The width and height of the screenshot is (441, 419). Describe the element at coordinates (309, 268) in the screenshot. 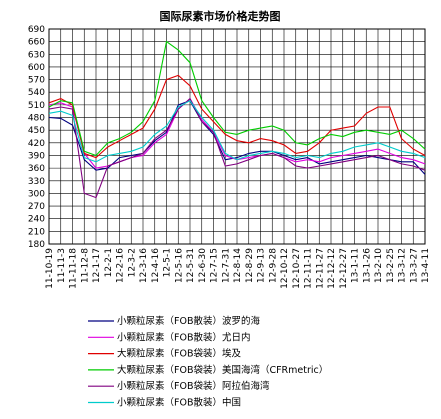

I see `x-tick-label: 12-11-11` at that location.